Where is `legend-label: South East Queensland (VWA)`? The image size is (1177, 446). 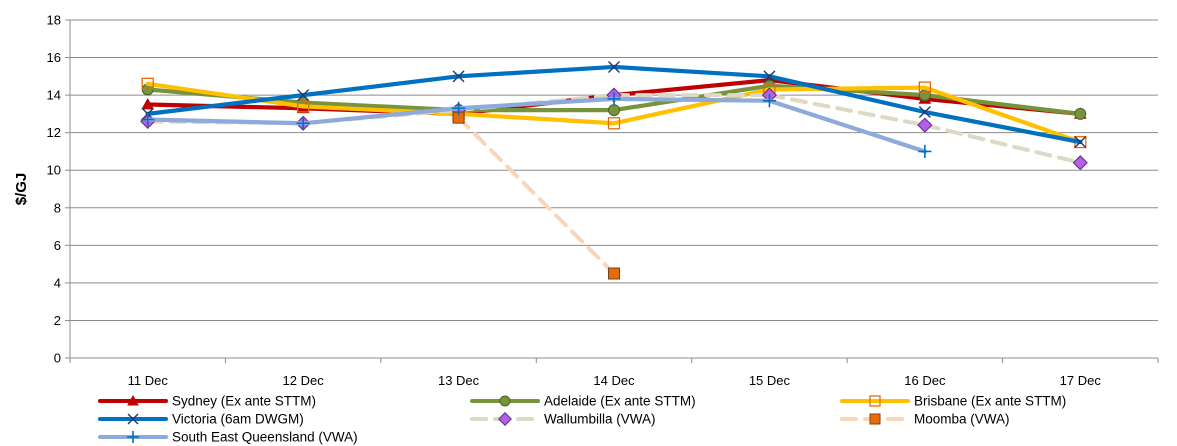 legend-label: South East Queensland (VWA) is located at coordinates (265, 437).